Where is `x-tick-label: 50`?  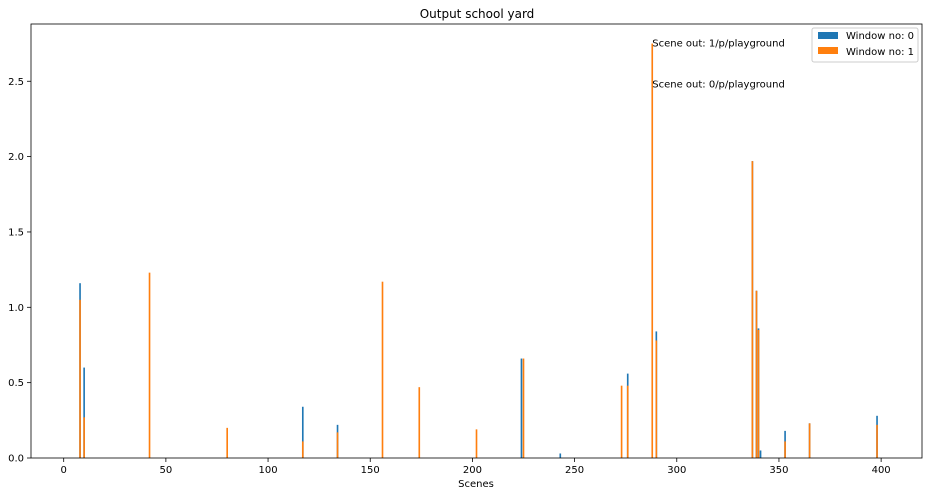 x-tick-label: 50 is located at coordinates (166, 470).